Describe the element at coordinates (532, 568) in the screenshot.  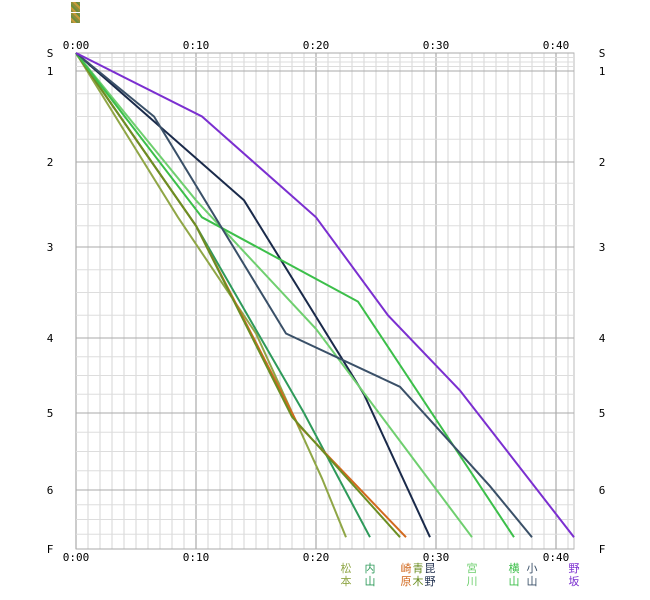
I see `series-label-8: 小` at that location.